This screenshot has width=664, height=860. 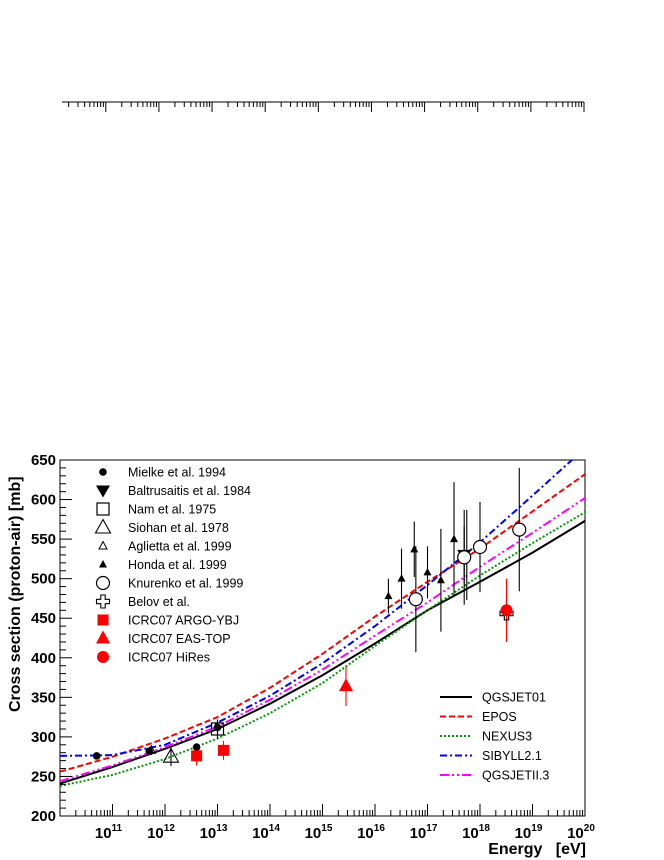 What do you see at coordinates (371, 832) in the screenshot?
I see `x-tick-label: 1016` at bounding box center [371, 832].